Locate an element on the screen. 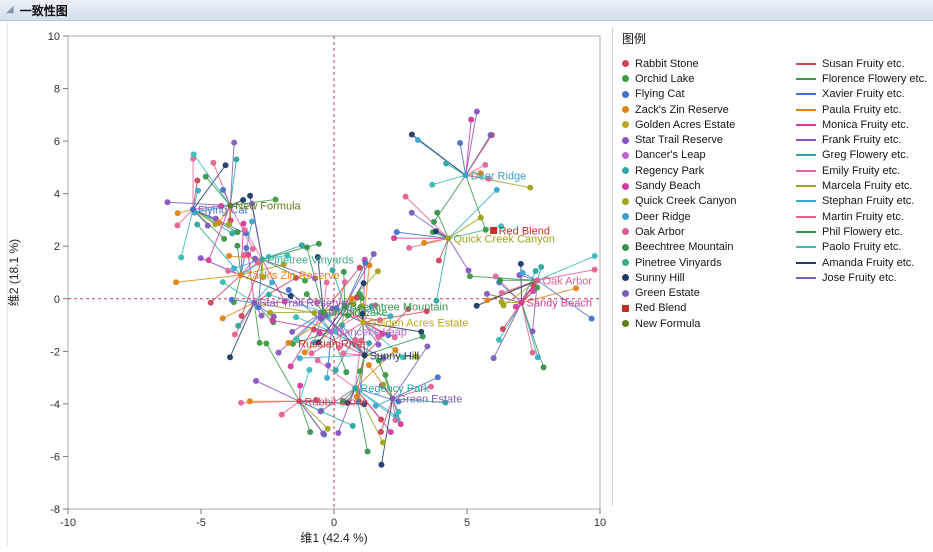 This screenshot has height=552, width=933. outline-title-bar: ◢ 一致性图 is located at coordinates (466, 10).